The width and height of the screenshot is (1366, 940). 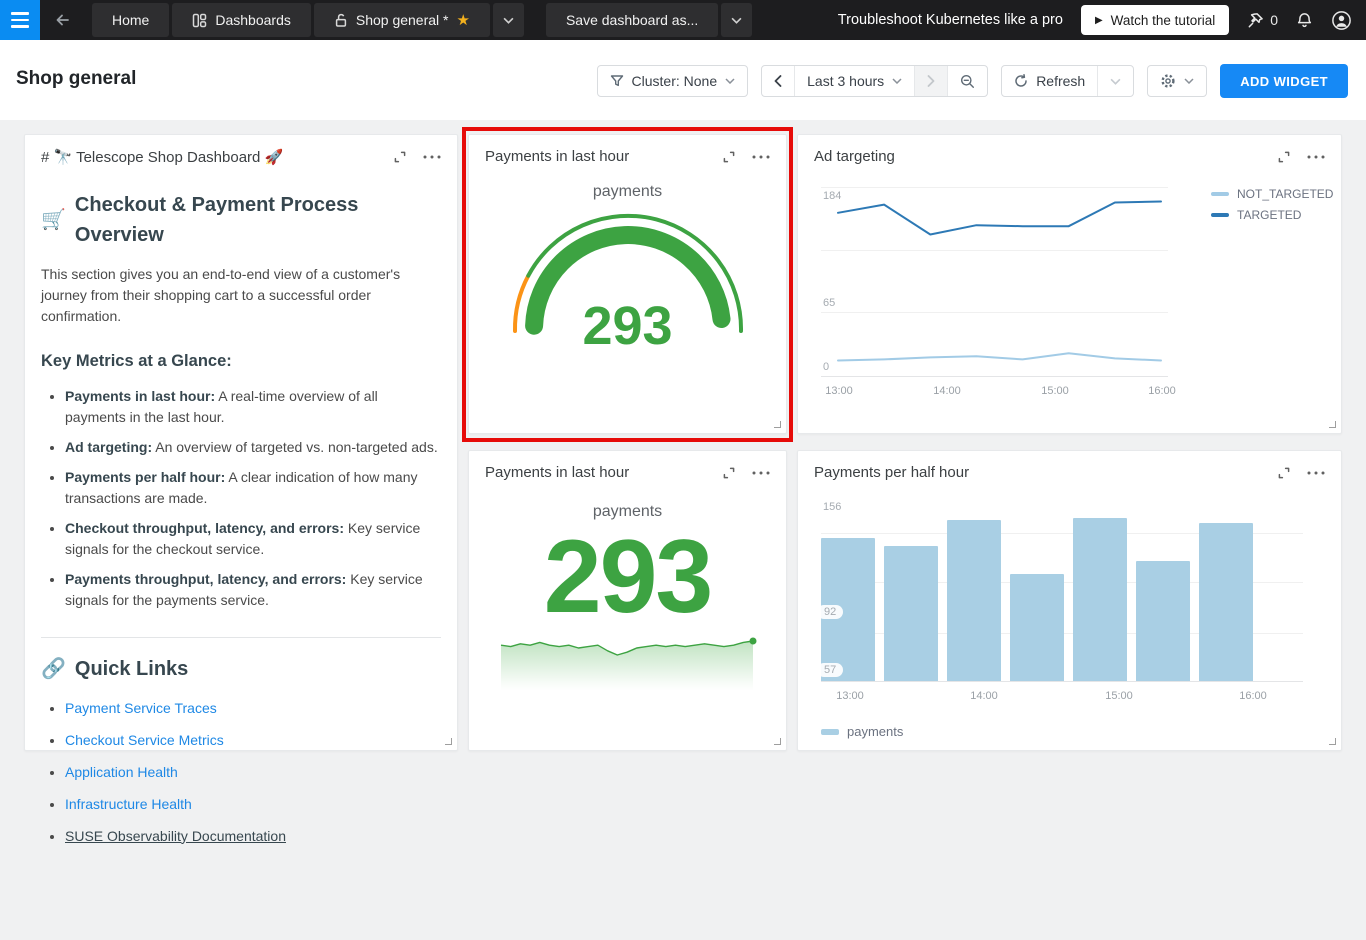 I want to click on cluster-filter-button: Cluster: None, so click(x=672, y=81).